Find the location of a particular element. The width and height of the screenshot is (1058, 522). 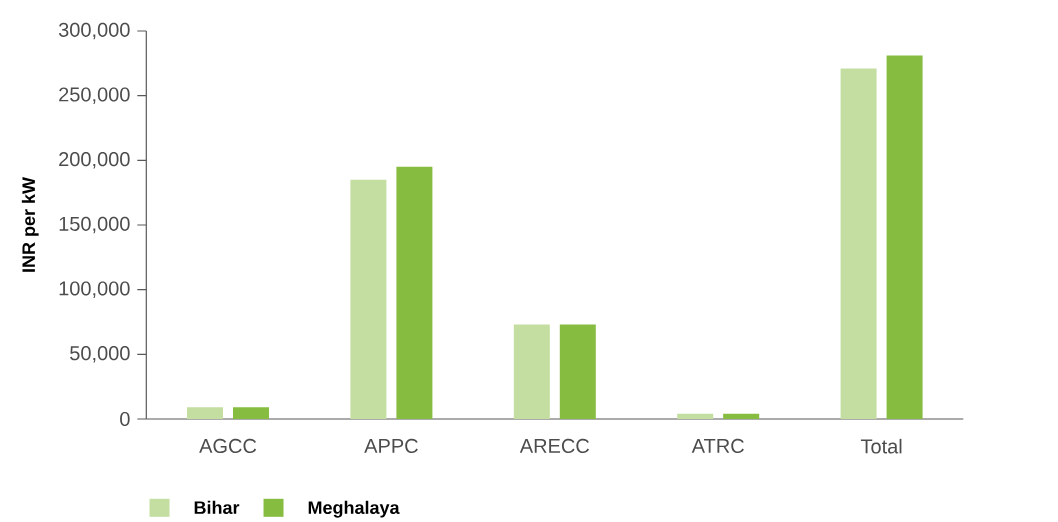

x-tick-label: AGCC is located at coordinates (228, 446).